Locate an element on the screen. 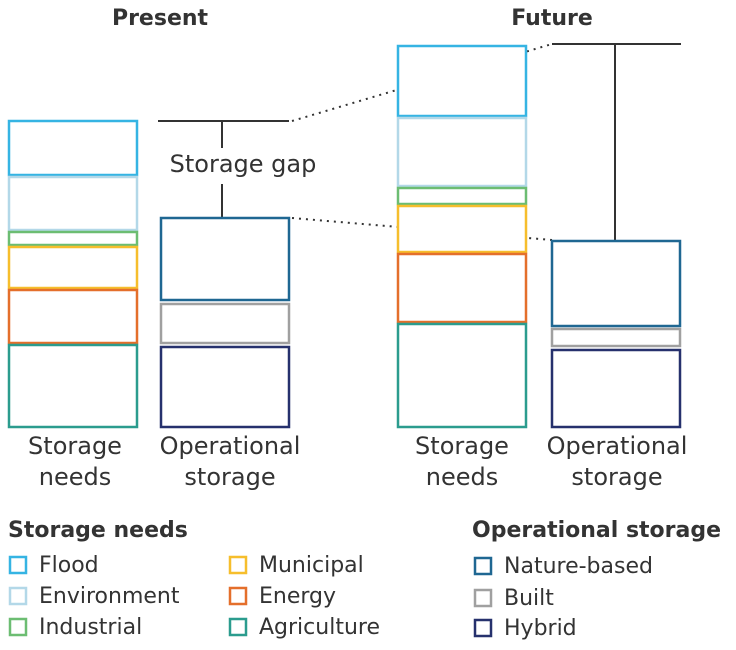  legend-title: Storage needs is located at coordinates (98, 530).